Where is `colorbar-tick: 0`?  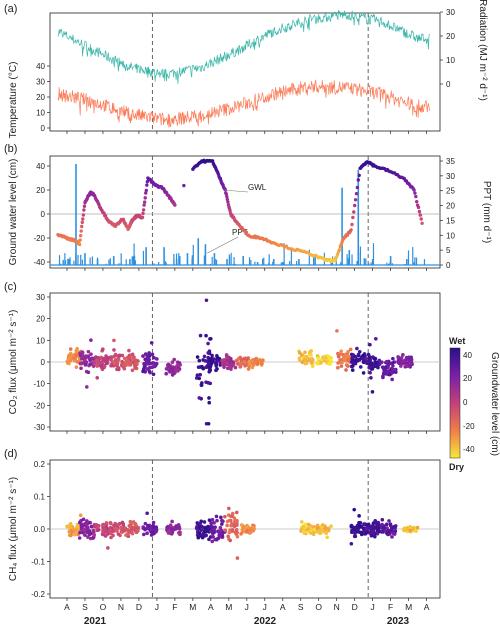
colorbar-tick: 0 is located at coordinates (465, 402).